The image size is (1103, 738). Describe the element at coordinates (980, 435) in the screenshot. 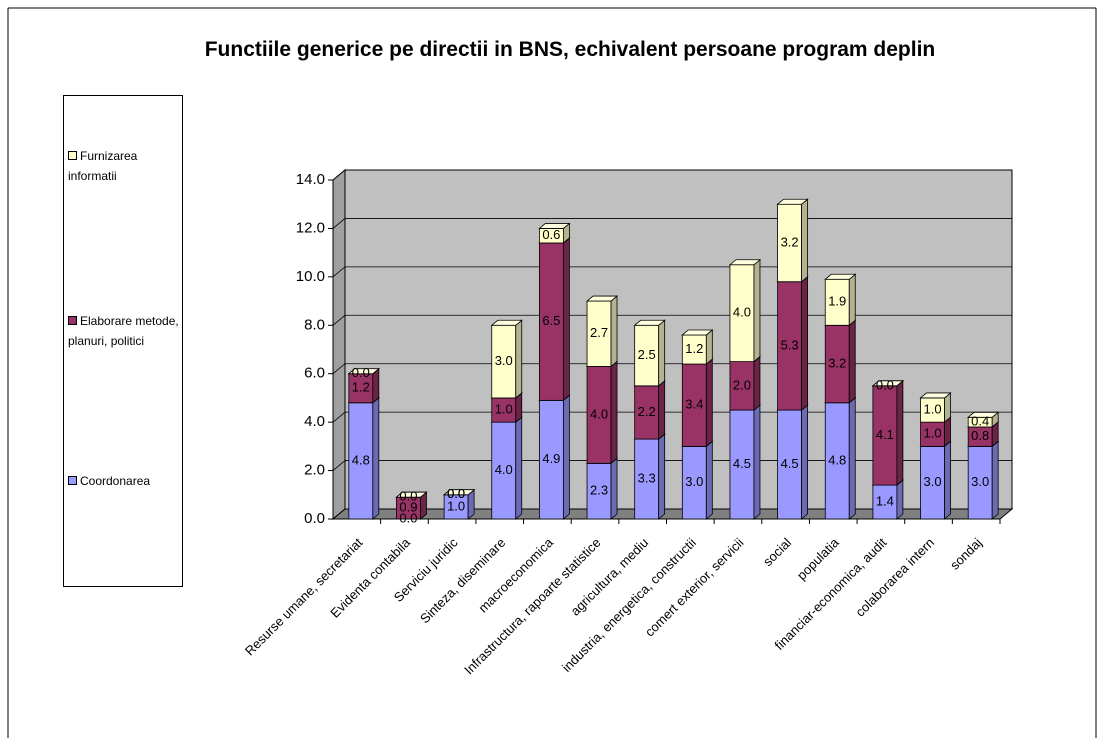

I see `data-label: 0.8` at that location.